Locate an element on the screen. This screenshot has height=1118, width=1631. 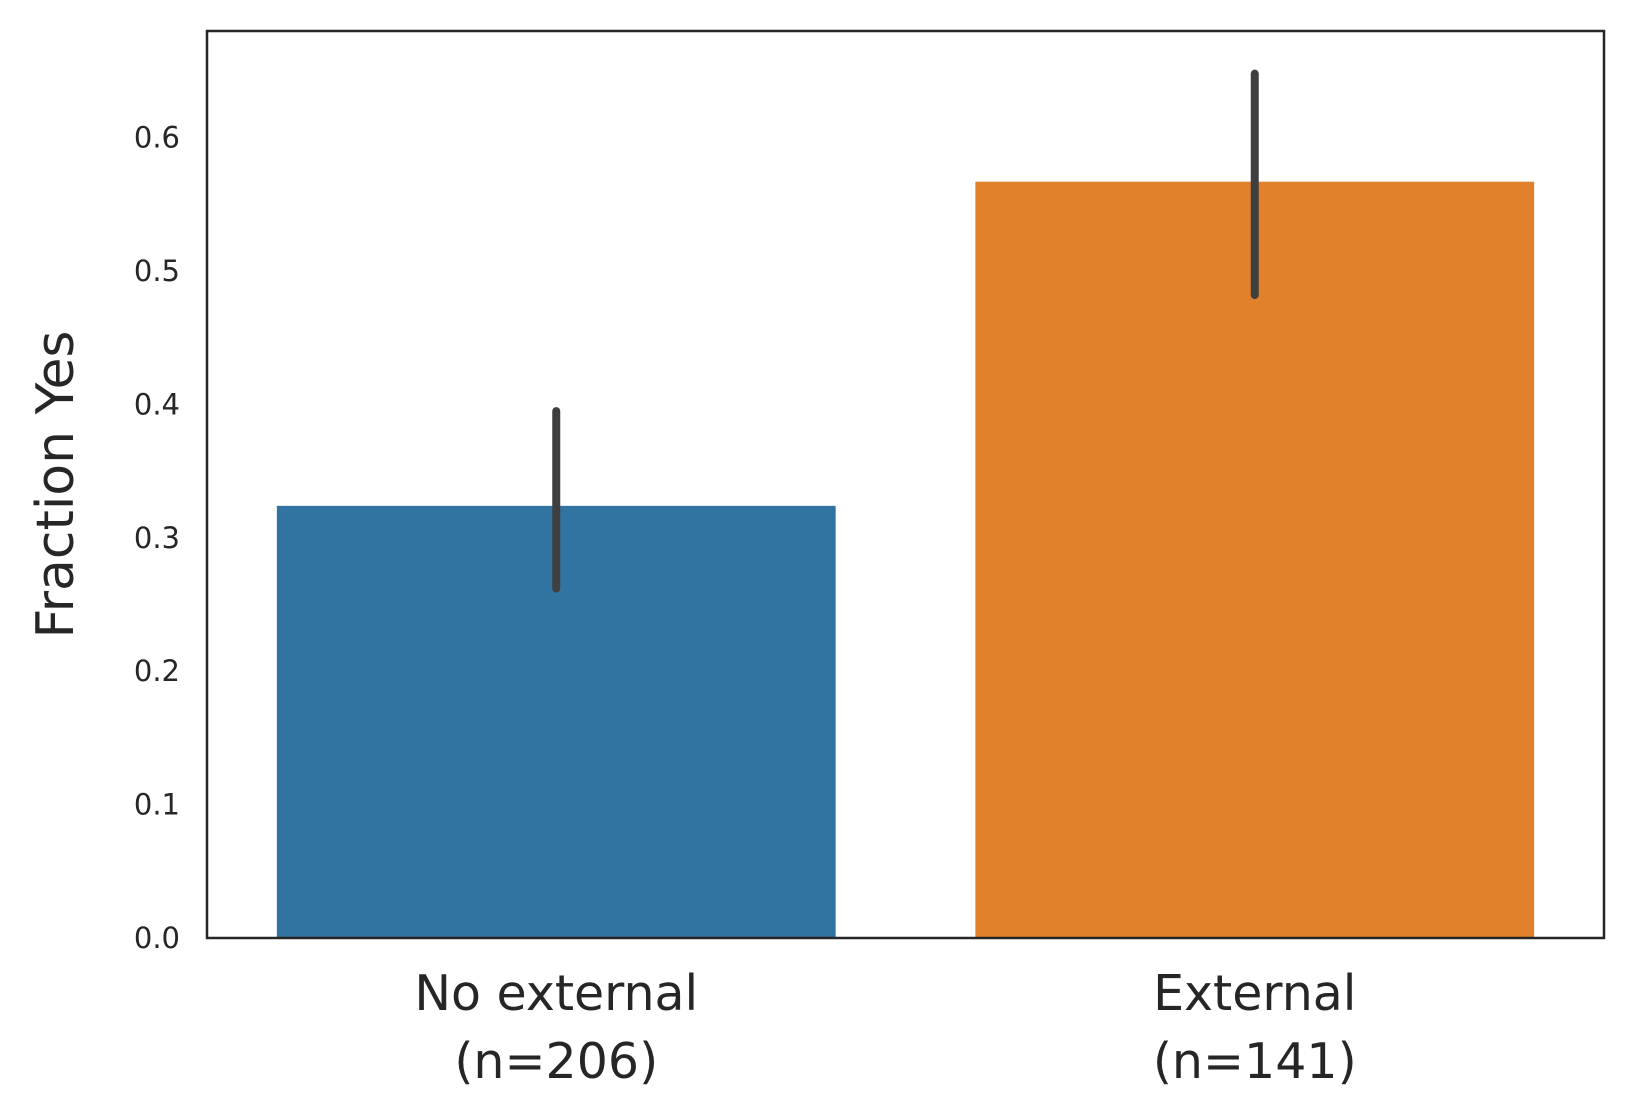
x-tick-label-line1: No external is located at coordinates (556, 993).